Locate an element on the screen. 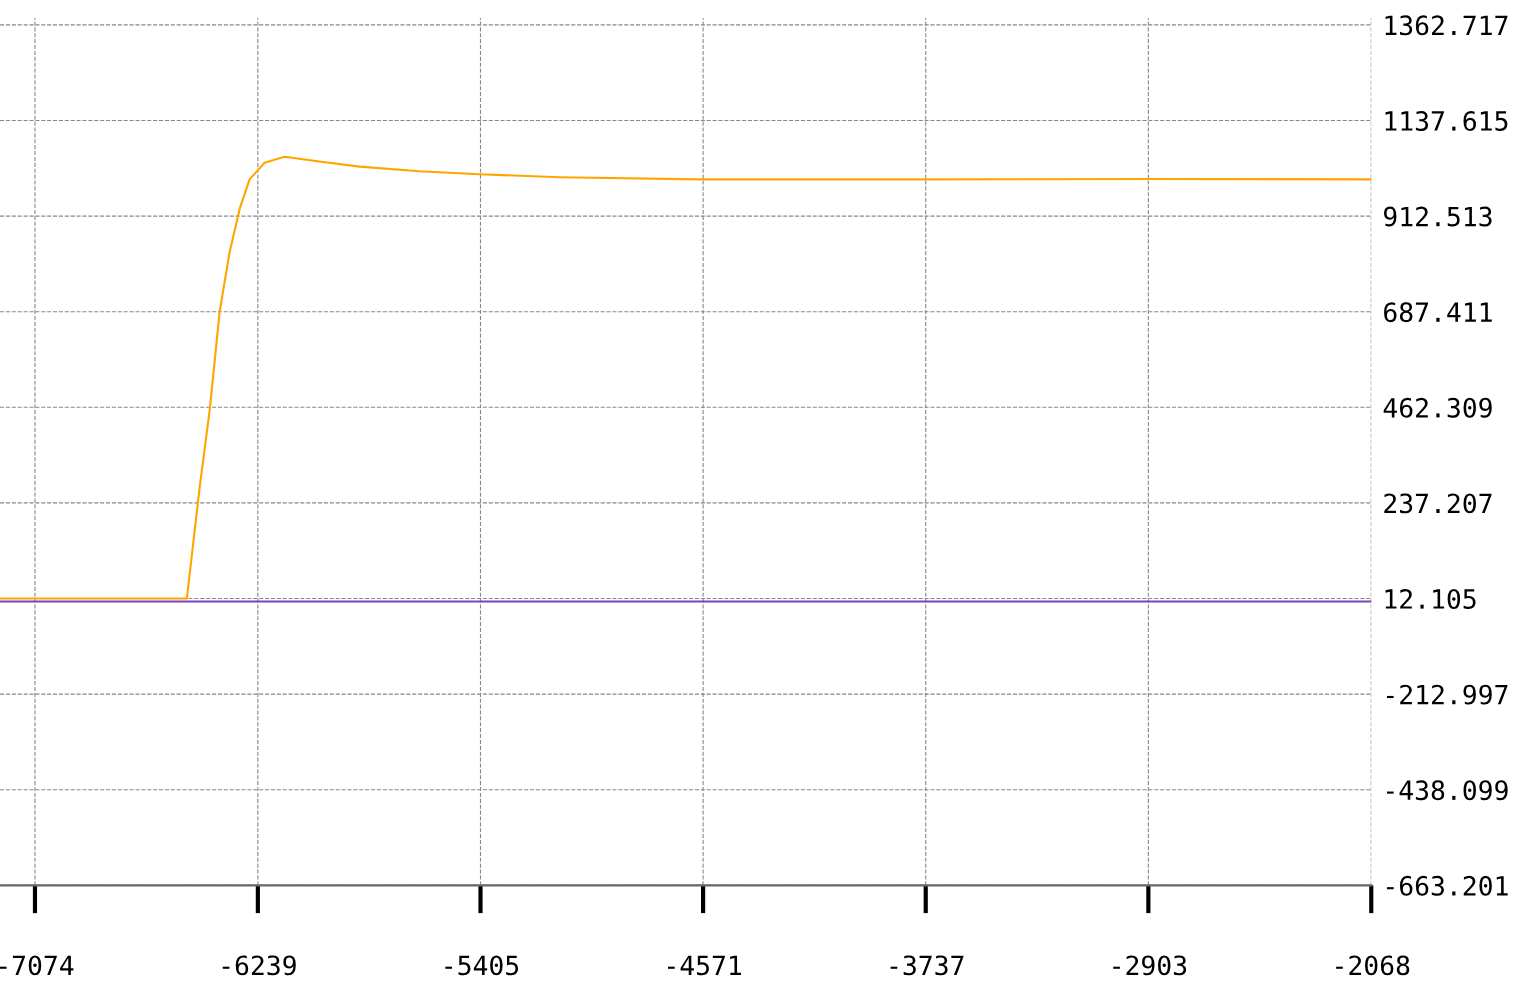 This screenshot has width=1539, height=997. y-tick-label: -663.201 is located at coordinates (1447, 885).